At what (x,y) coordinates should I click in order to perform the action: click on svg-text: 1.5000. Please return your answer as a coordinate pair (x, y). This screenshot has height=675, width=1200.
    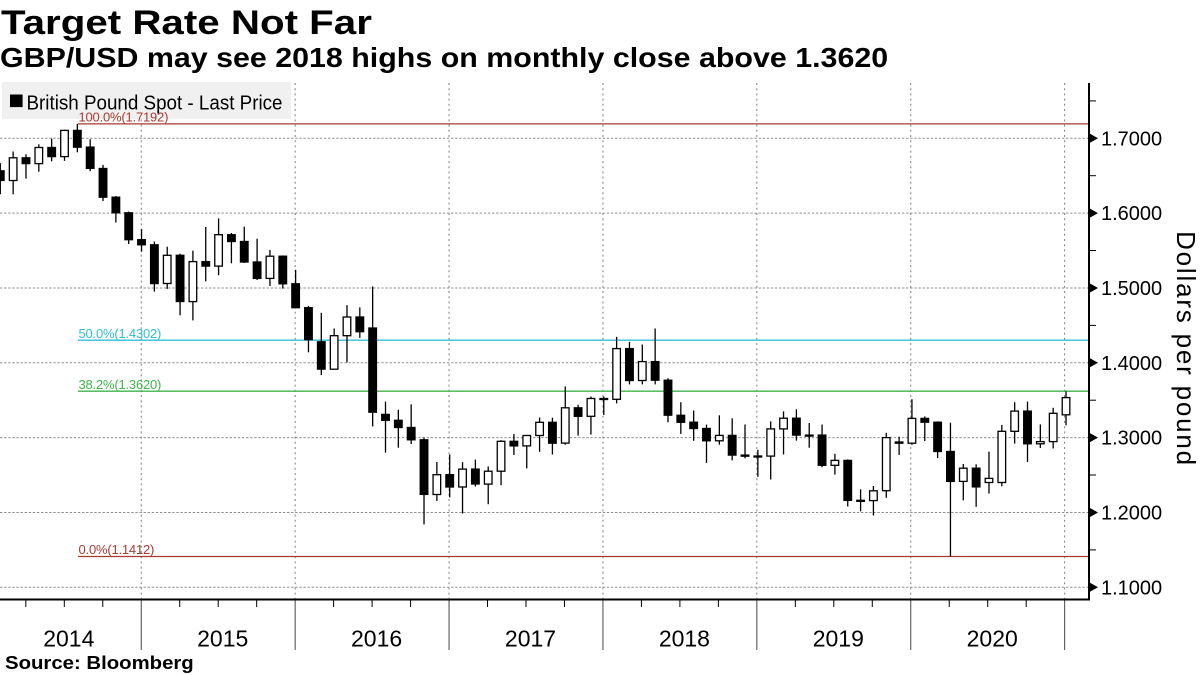
    Looking at the image, I should click on (1131, 289).